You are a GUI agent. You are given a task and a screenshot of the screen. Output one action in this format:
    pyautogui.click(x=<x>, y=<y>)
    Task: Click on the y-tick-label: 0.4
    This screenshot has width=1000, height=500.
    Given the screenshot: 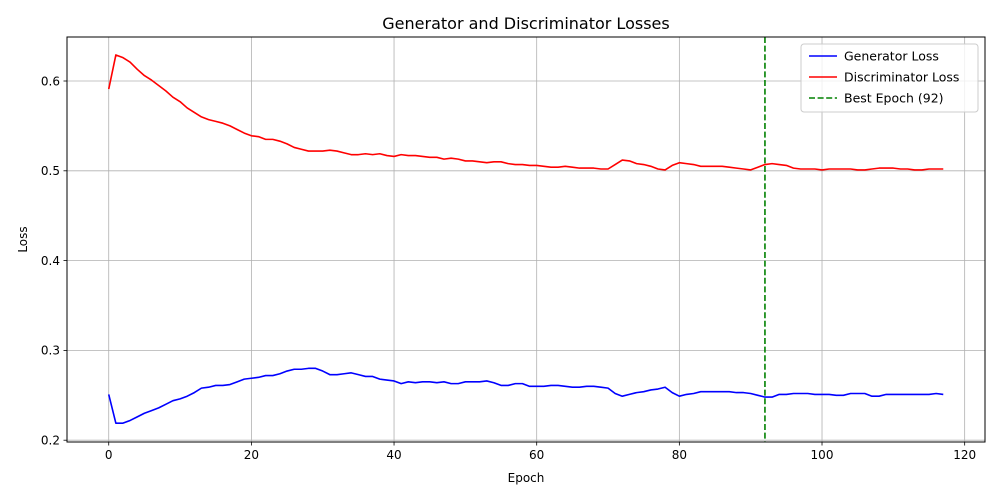 What is the action you would take?
    pyautogui.click(x=50, y=261)
    